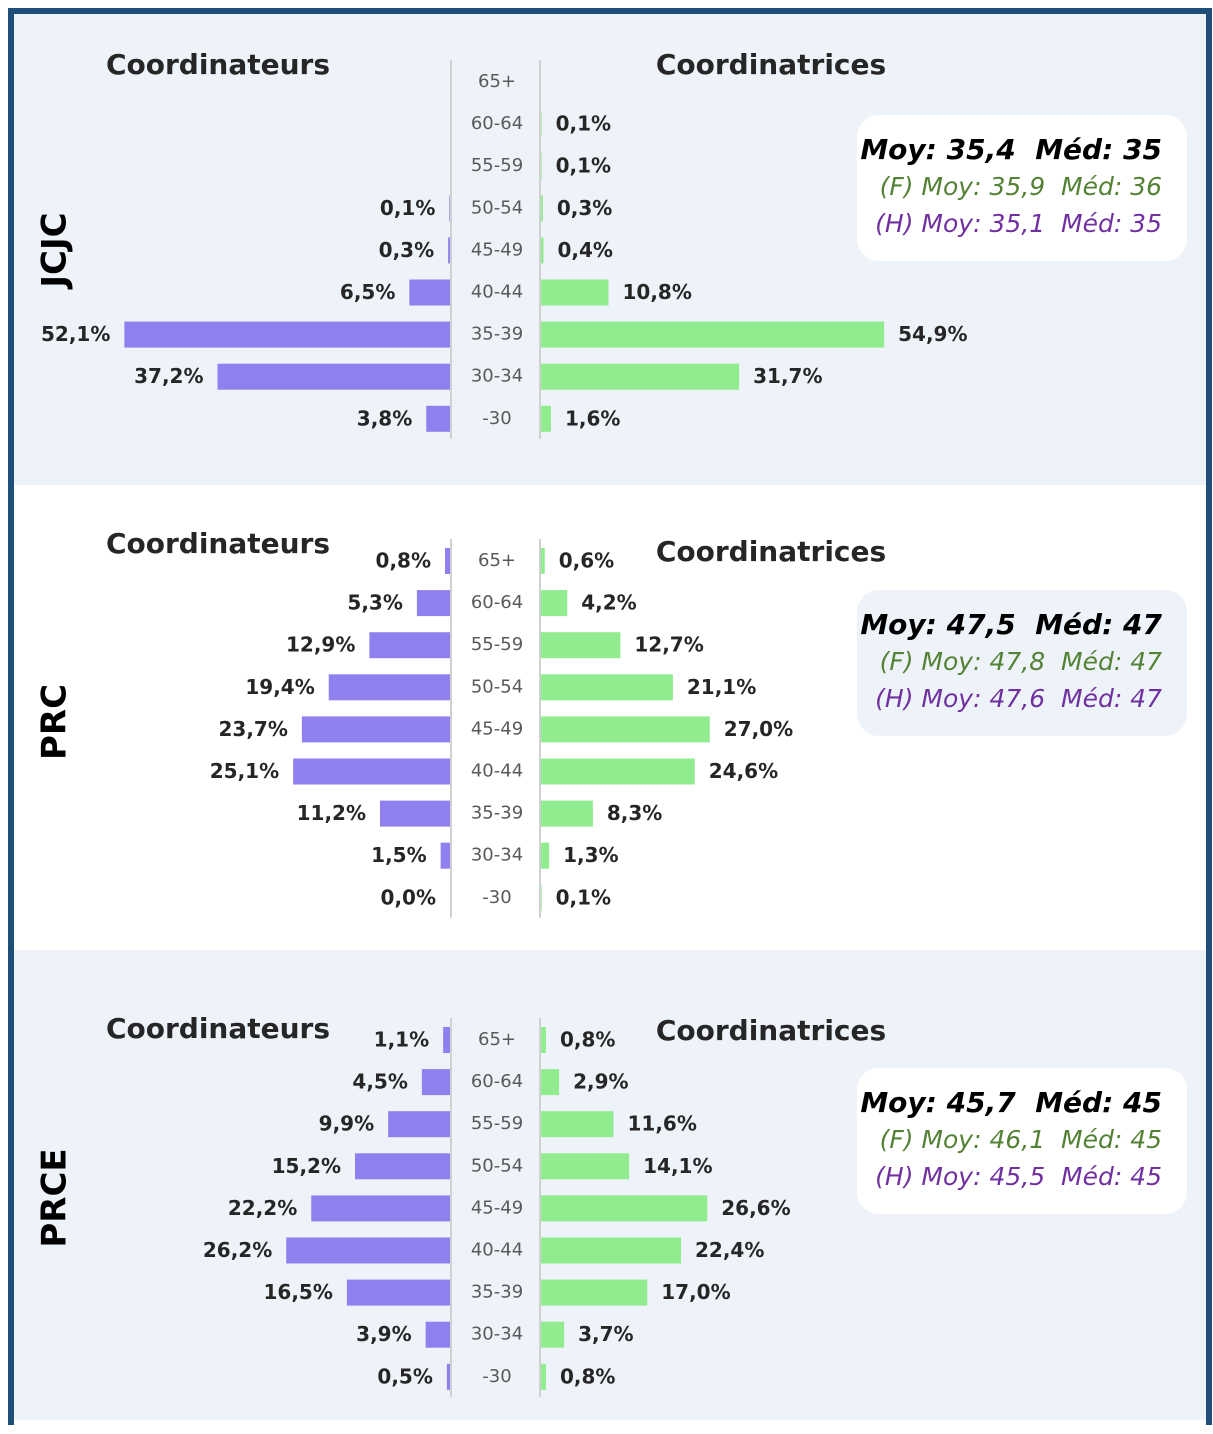 The image size is (1213, 1434). I want to click on value-label: 14,1%, so click(677, 1166).